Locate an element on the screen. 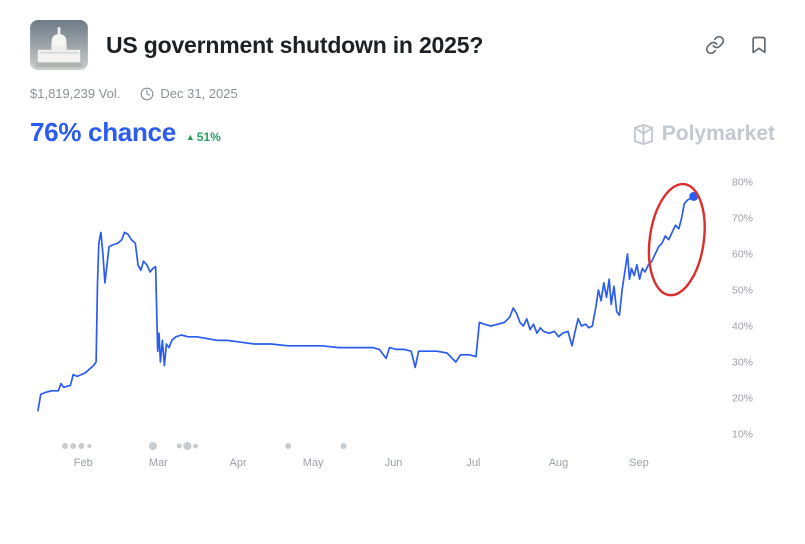 The width and height of the screenshot is (805, 544). delta-value: 51% is located at coordinates (208, 137).